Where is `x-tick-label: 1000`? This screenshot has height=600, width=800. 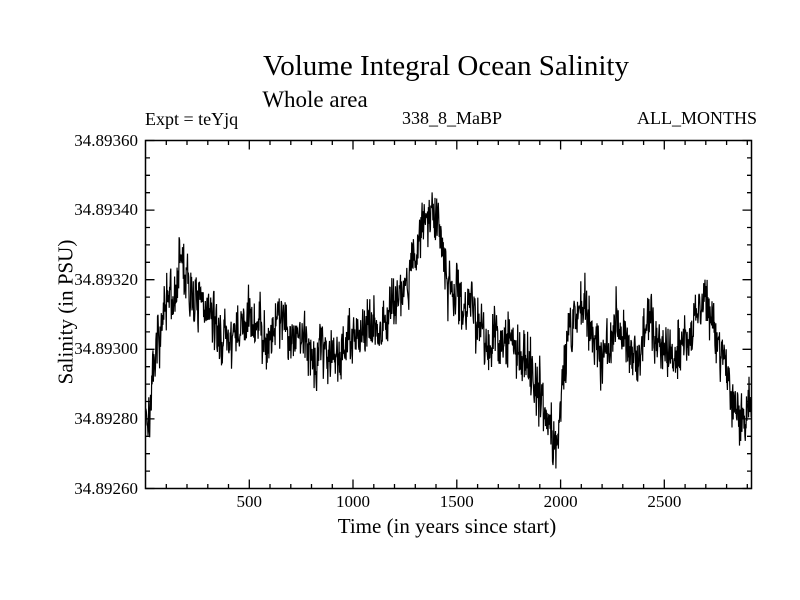
x-tick-label: 1000 is located at coordinates (353, 501).